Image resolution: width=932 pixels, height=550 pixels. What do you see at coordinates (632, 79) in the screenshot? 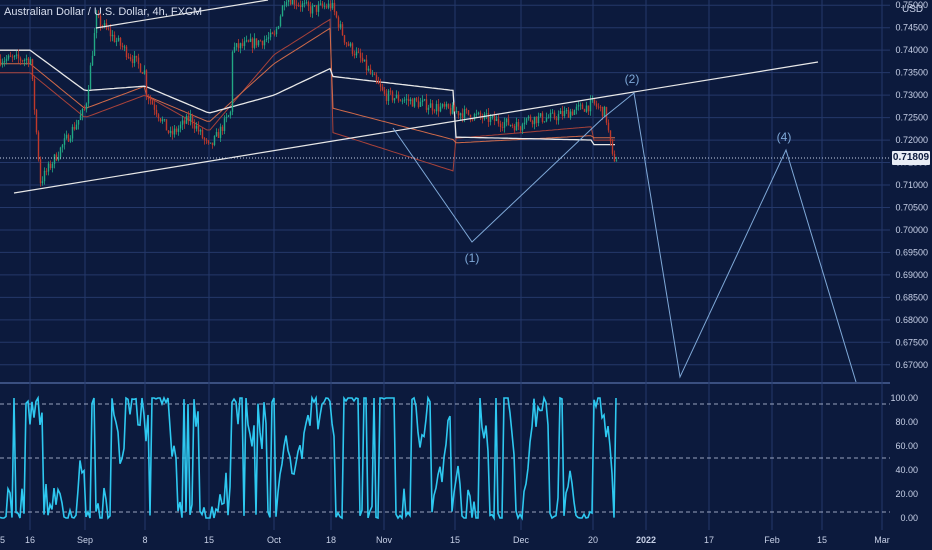
I see `wave-label: (2)` at bounding box center [632, 79].